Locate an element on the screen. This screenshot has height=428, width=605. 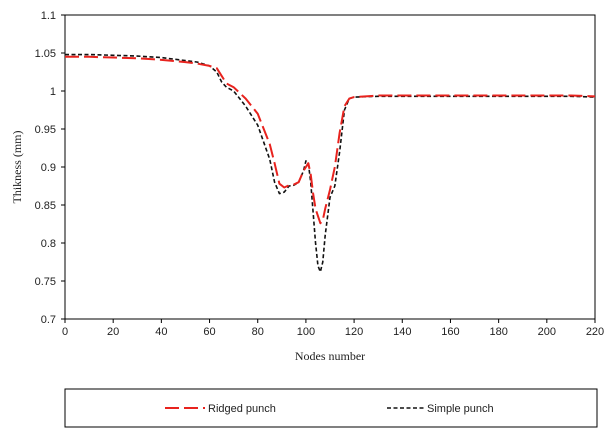
y-tick-label: 1.1 is located at coordinates (48, 16).